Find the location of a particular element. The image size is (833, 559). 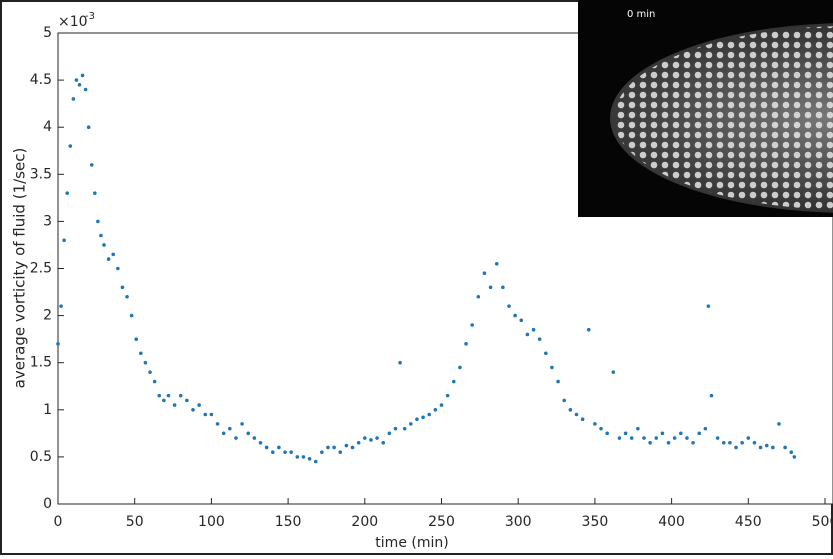

x-axis-label: time (min) is located at coordinates (411, 543).